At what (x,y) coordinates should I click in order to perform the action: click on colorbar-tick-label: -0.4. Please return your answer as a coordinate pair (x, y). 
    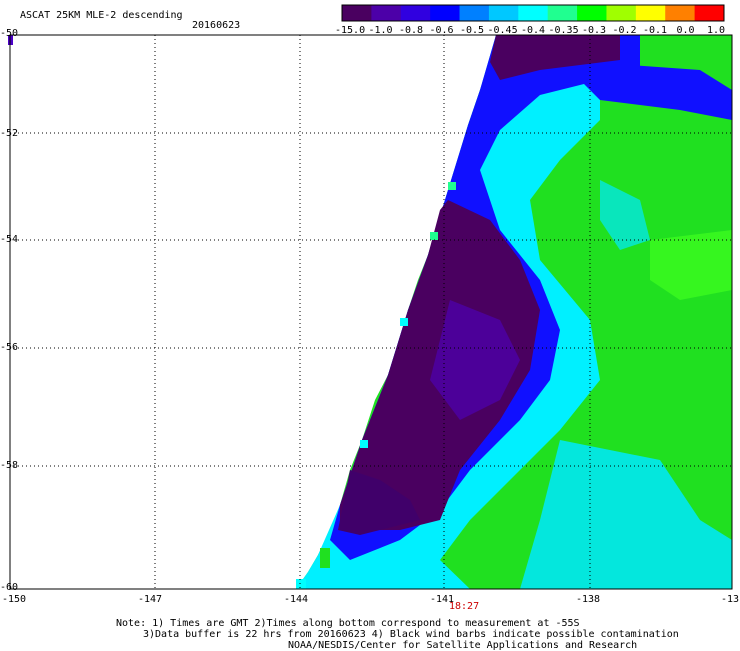
    Looking at the image, I should click on (533, 30).